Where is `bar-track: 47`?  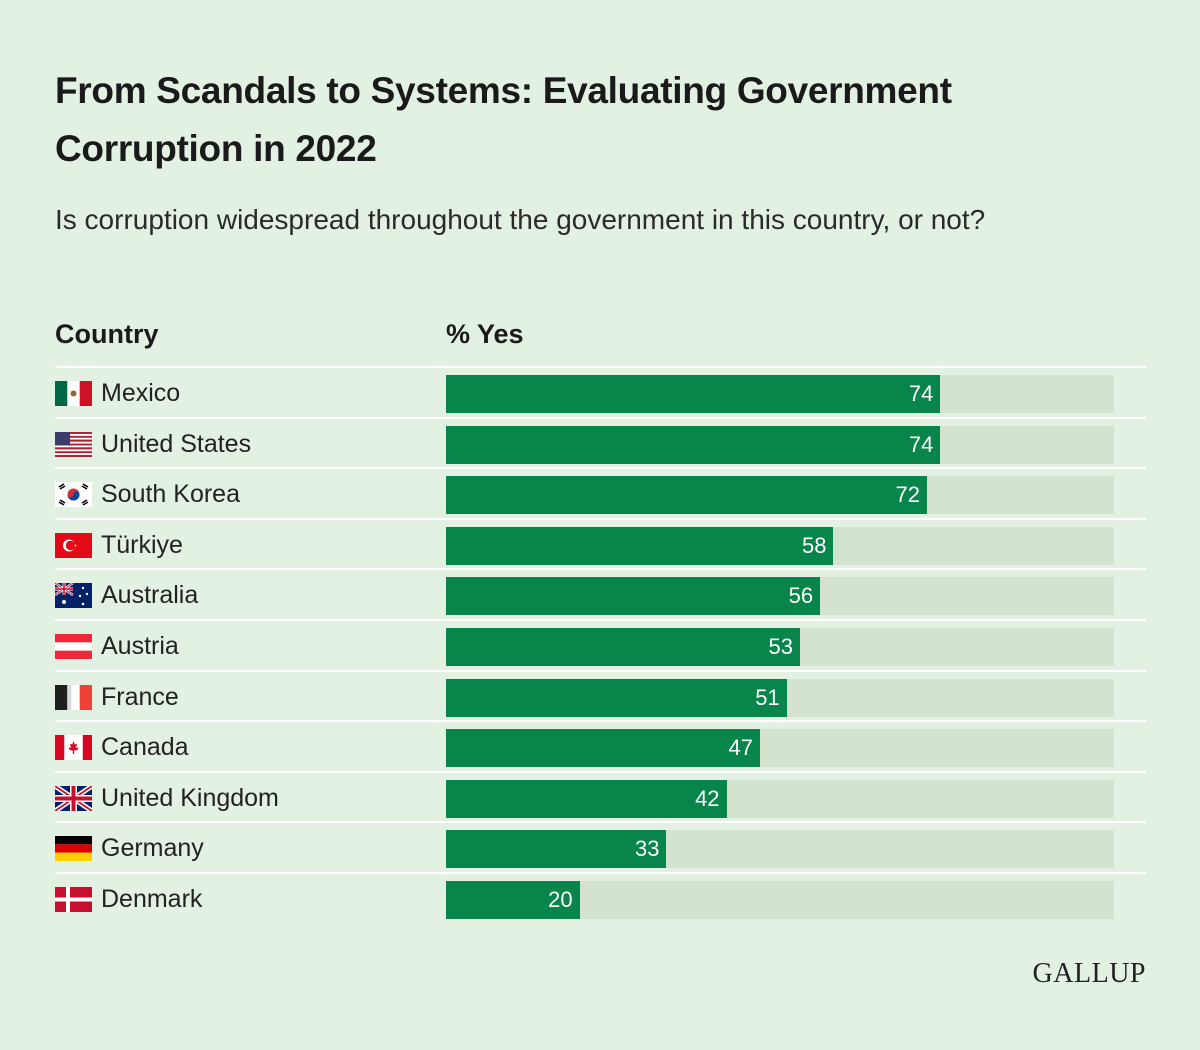 bar-track: 47 is located at coordinates (780, 748).